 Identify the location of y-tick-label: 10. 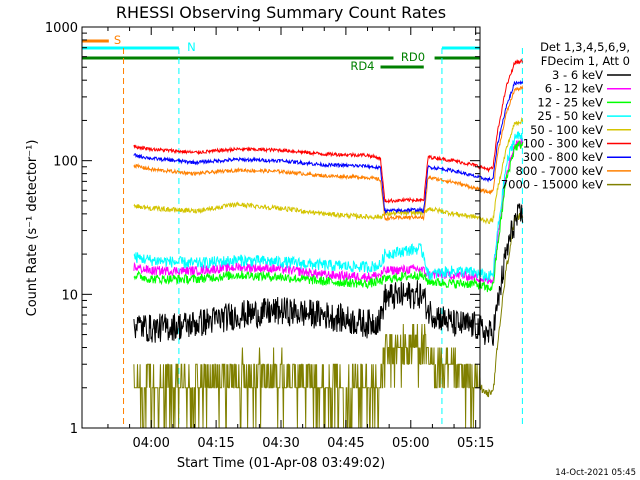
(69, 295).